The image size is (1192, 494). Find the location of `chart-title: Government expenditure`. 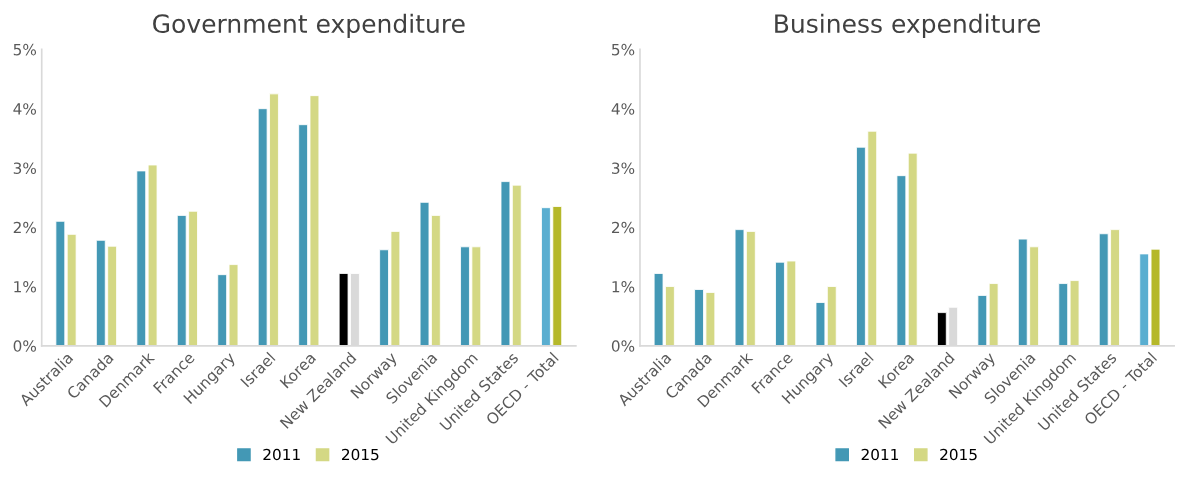

chart-title: Government expenditure is located at coordinates (309, 25).